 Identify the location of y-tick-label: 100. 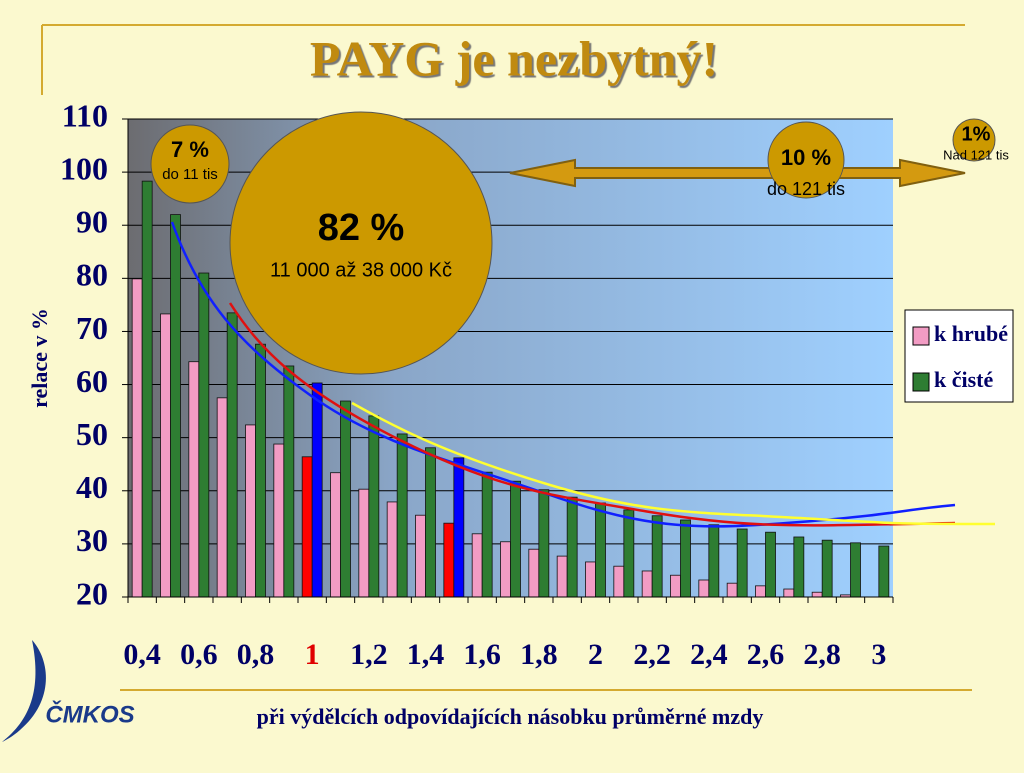
(84, 168).